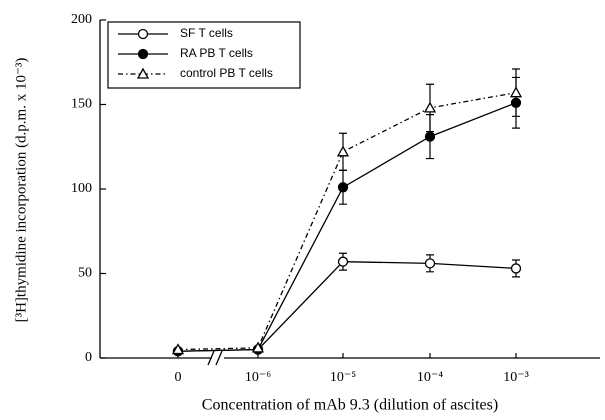 Image resolution: width=605 pixels, height=420 pixels. I want to click on y-tick-label: 200, so click(81, 19).